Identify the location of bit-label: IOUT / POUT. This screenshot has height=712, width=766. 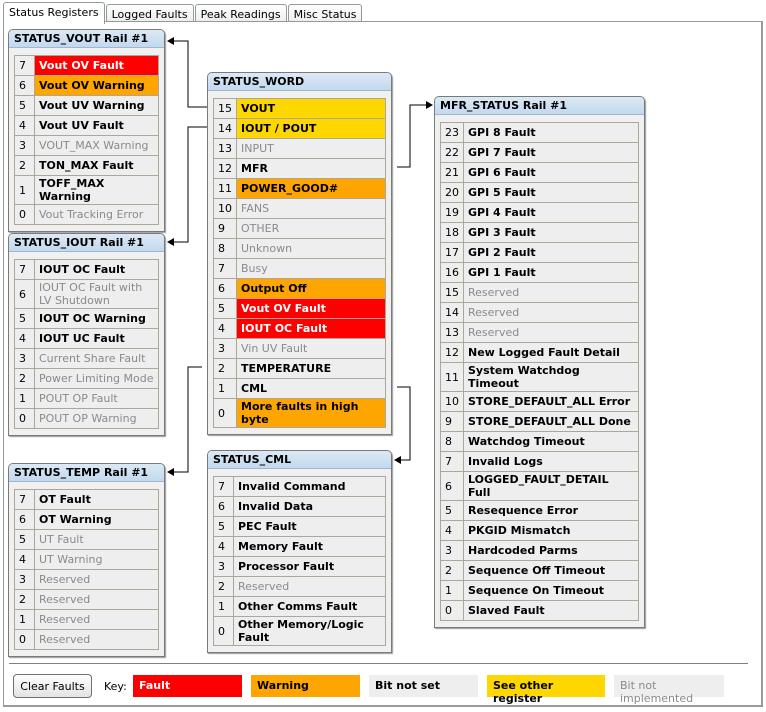
(311, 128).